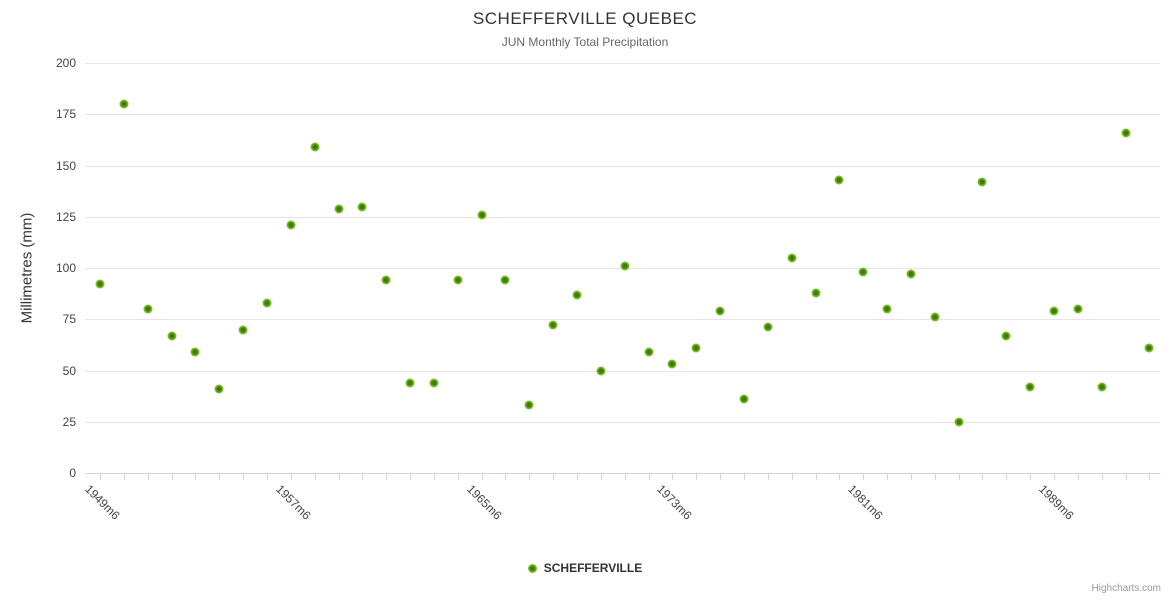 The width and height of the screenshot is (1170, 600). Describe the element at coordinates (1056, 502) in the screenshot. I see `x-axis-label: 1989m6` at that location.